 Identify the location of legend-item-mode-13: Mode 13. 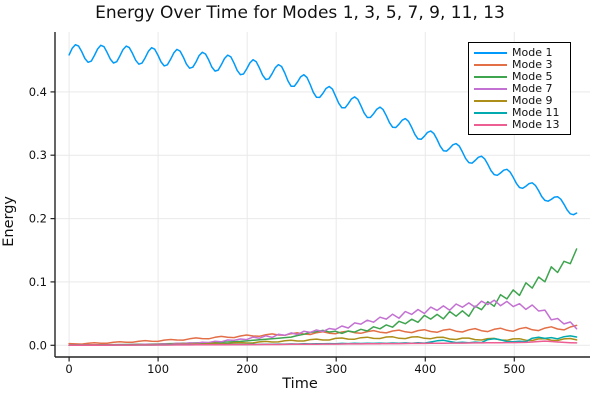
(519, 125).